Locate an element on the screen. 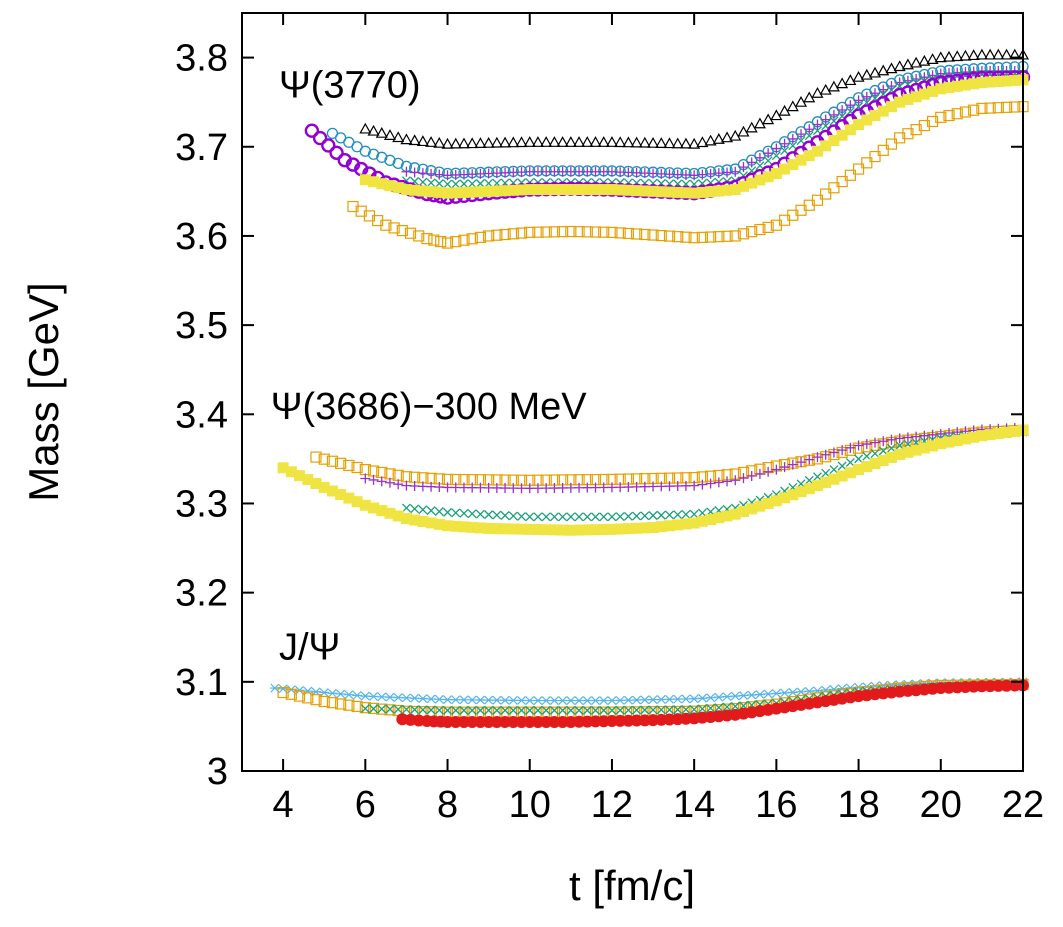 This screenshot has height=927, width=1063. x-tick-label: 8 is located at coordinates (447, 805).